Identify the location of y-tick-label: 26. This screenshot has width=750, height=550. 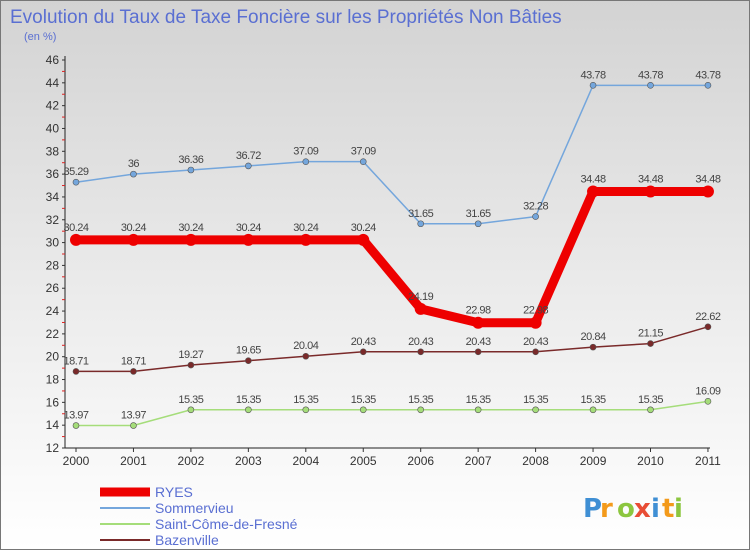
(53, 288).